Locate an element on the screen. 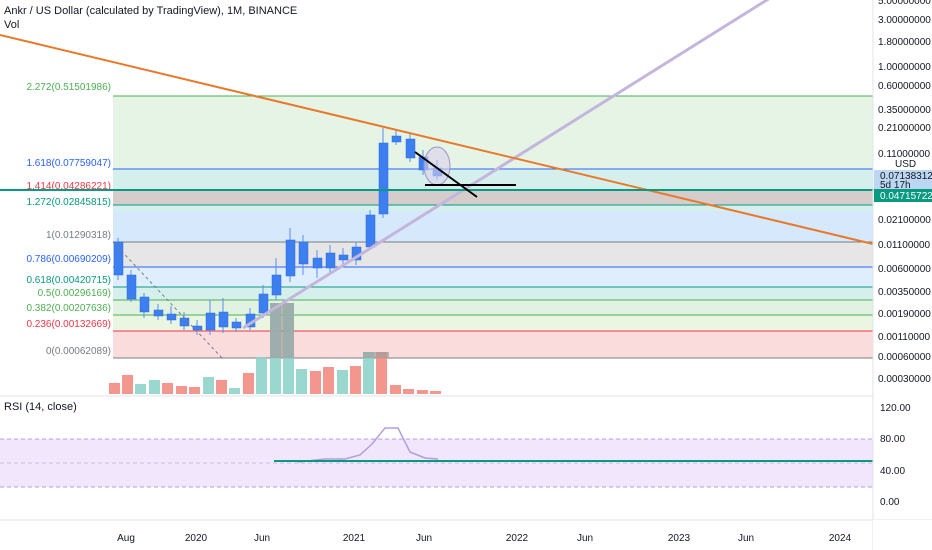 This screenshot has width=932, height=550. time-tick-label: Aug is located at coordinates (126, 538).